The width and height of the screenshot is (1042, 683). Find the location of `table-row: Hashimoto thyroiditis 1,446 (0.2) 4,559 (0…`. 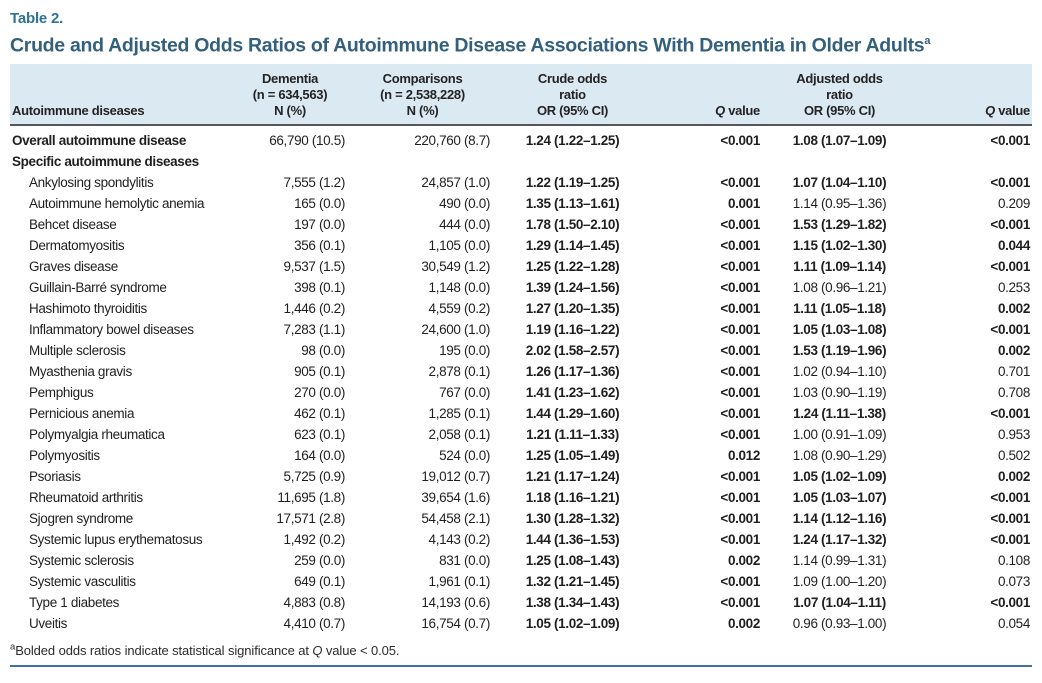

table-row: Hashimoto thyroiditis 1,446 (0.2) 4,559 (0… is located at coordinates (521, 308).